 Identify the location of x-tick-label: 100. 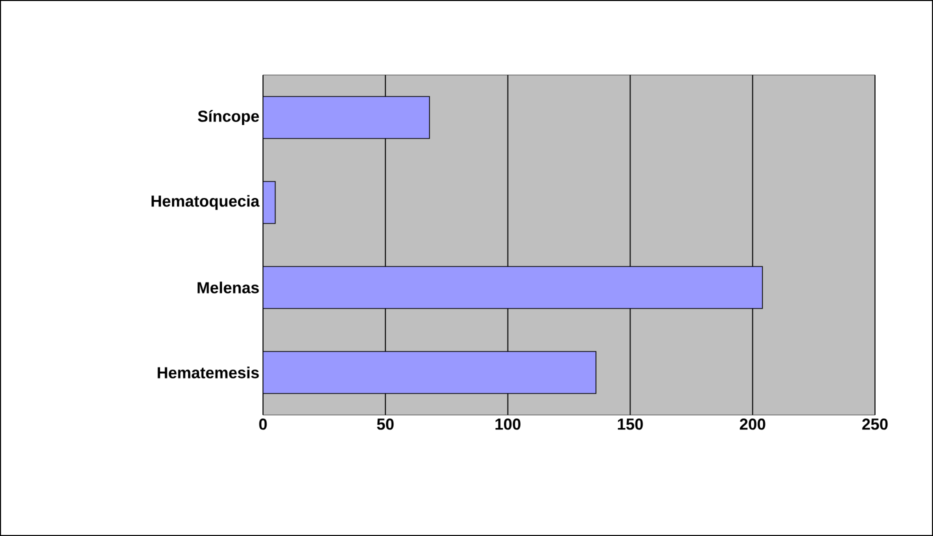
(508, 424).